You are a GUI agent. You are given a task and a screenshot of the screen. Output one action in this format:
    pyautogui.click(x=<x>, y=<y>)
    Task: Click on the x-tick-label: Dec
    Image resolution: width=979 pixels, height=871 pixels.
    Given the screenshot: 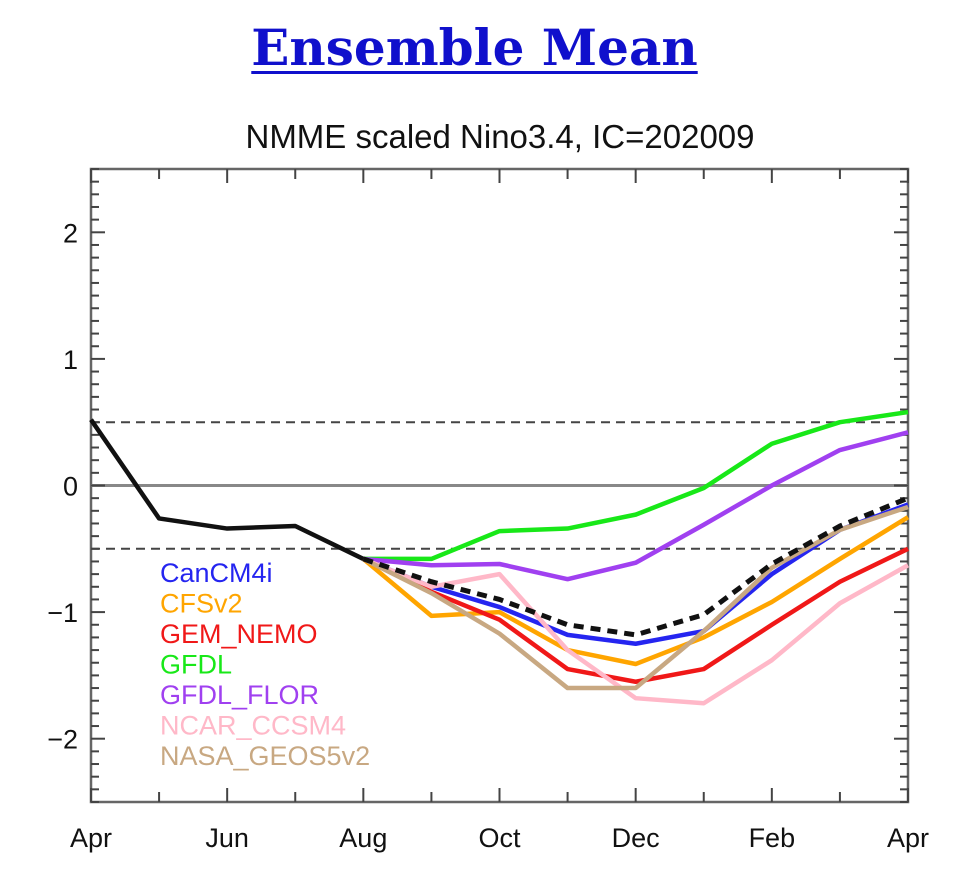 What is the action you would take?
    pyautogui.click(x=636, y=838)
    